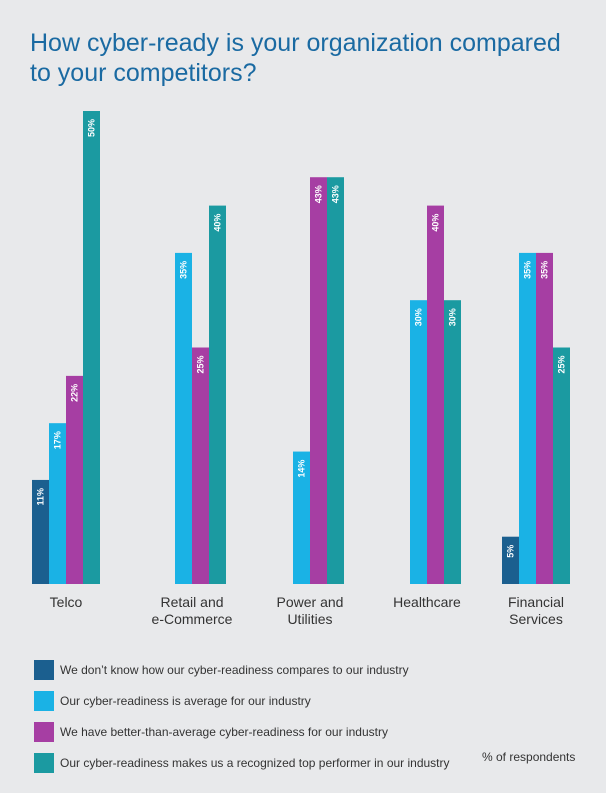 The height and width of the screenshot is (793, 606). Describe the element at coordinates (58, 440) in the screenshot. I see `bar-value-label: 17%` at that location.